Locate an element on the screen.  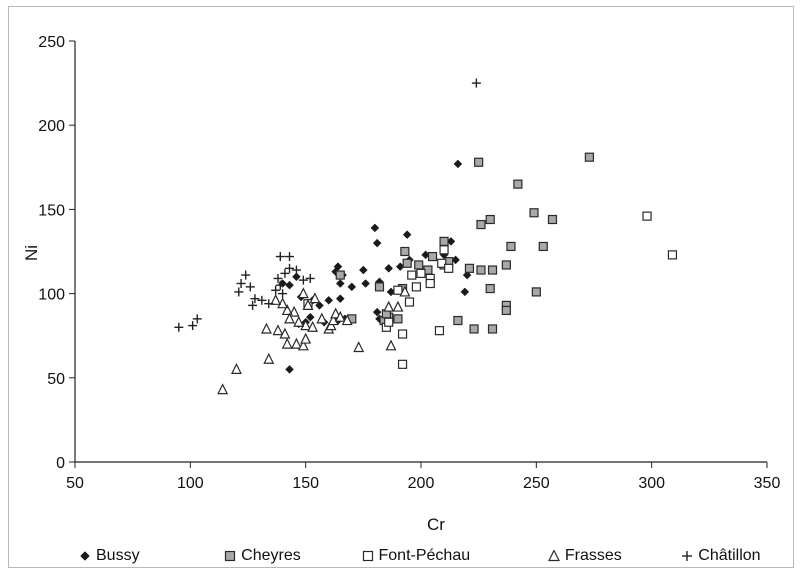
legend-marker-bussy is located at coordinates (85, 556).